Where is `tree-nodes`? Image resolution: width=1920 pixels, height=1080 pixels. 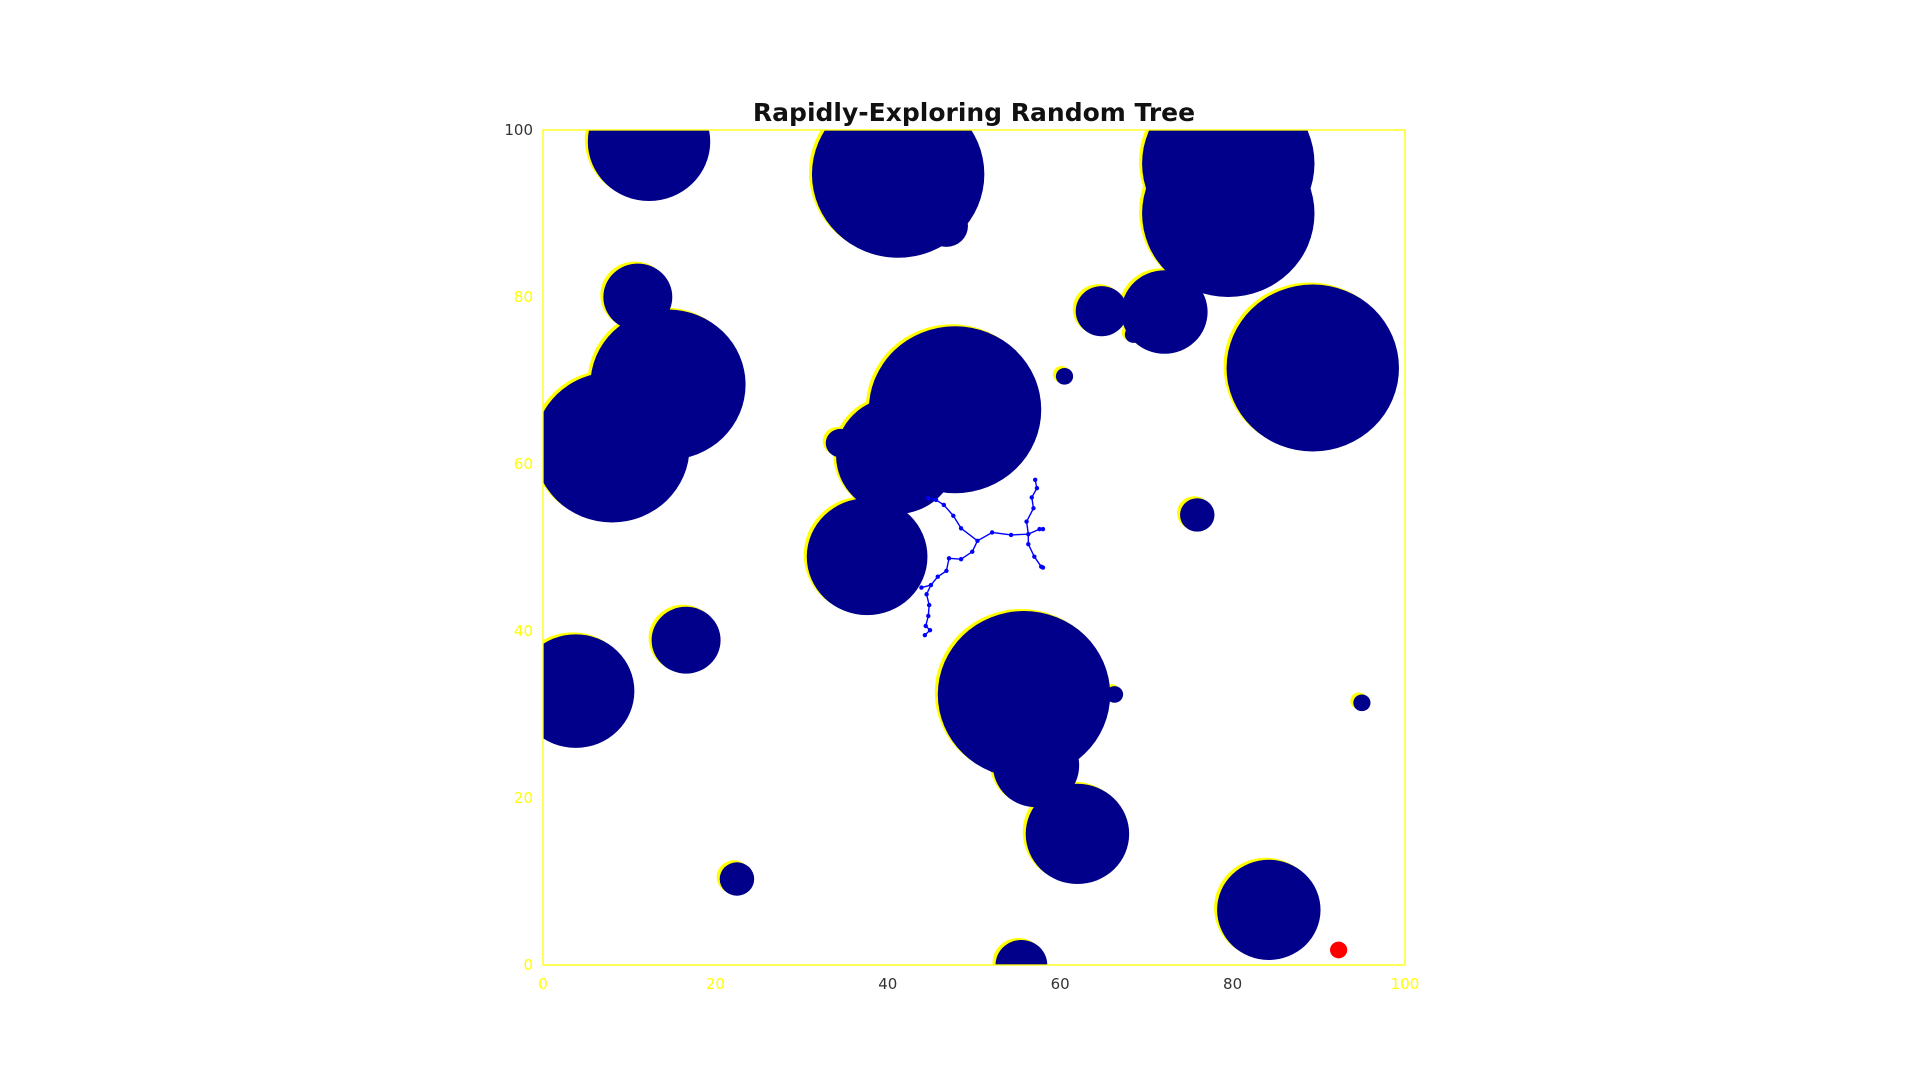
tree-nodes is located at coordinates (982, 557).